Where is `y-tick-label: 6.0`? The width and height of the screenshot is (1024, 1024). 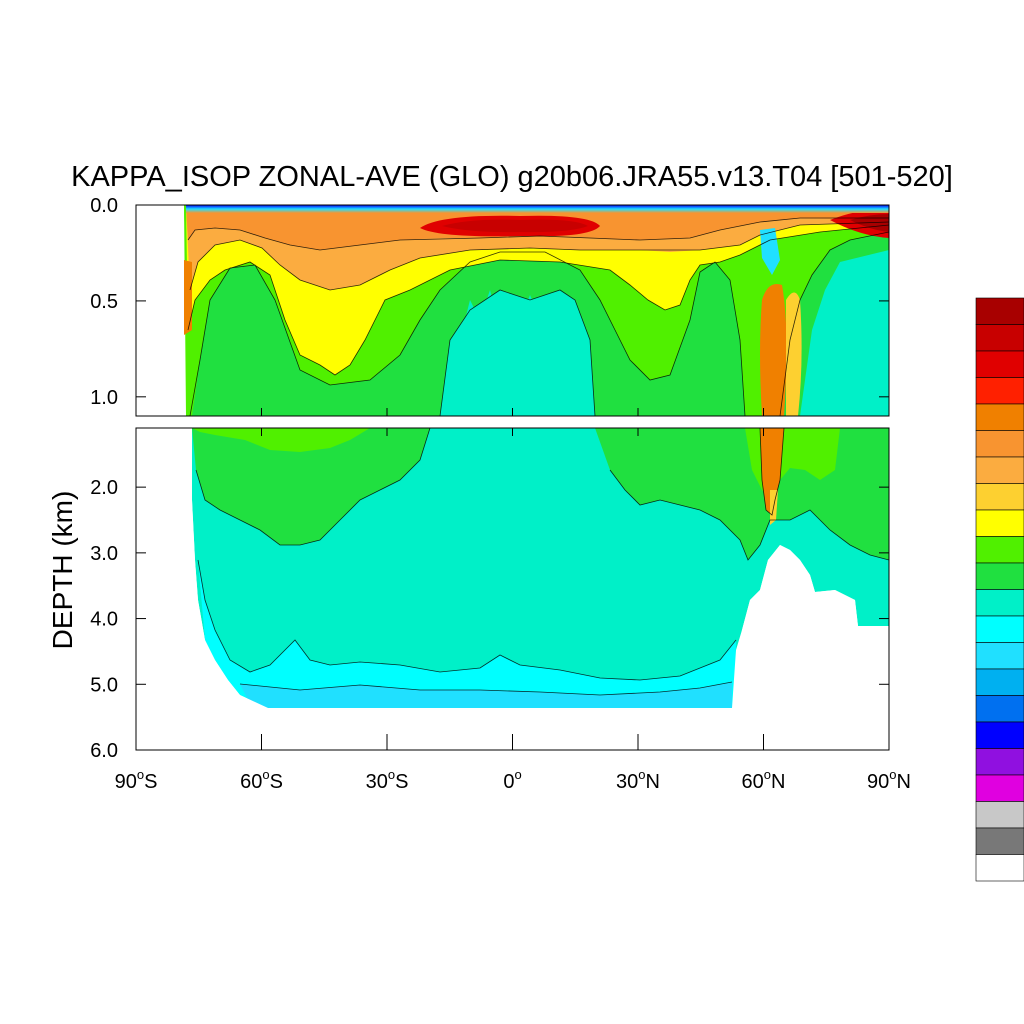
y-tick-label: 6.0 is located at coordinates (104, 751).